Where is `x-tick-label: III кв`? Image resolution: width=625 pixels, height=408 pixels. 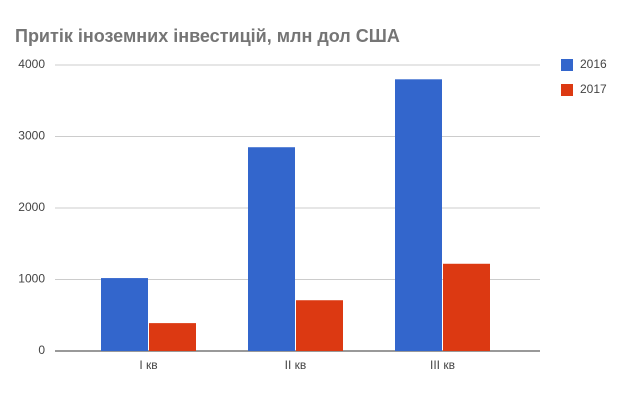 x-tick-label: III кв is located at coordinates (442, 365).